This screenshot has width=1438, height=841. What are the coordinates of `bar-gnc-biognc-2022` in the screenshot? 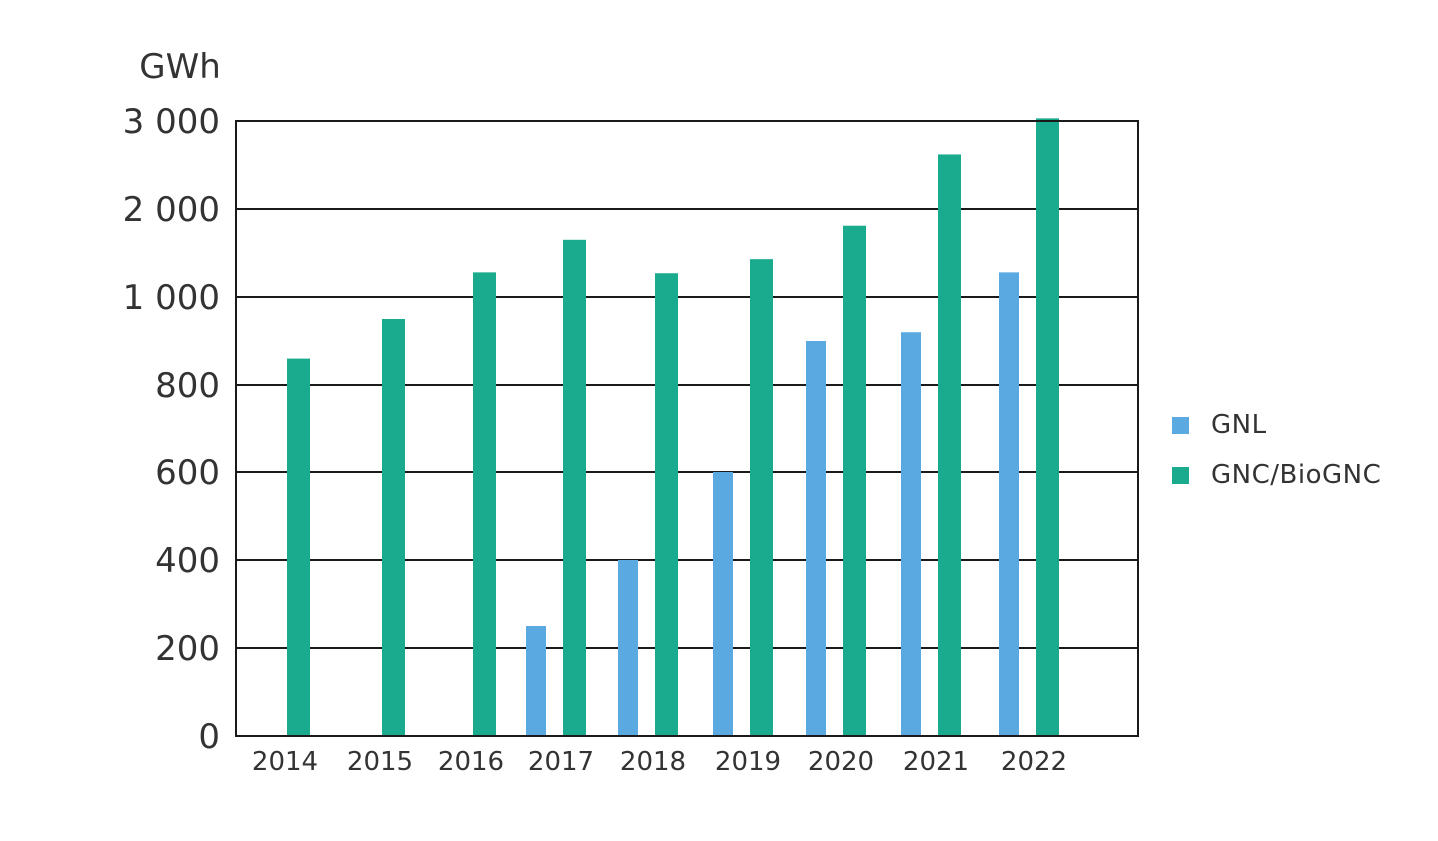 It's located at (1047, 427).